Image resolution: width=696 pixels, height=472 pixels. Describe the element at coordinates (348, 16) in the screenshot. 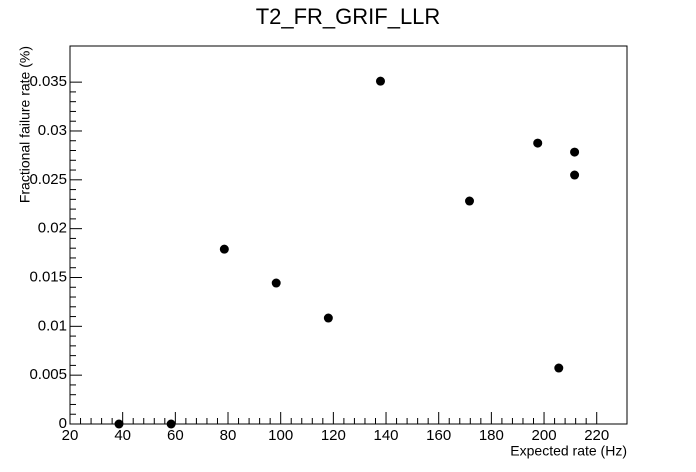

I see `chart-title: T2_FR_GRIF_LLR` at that location.